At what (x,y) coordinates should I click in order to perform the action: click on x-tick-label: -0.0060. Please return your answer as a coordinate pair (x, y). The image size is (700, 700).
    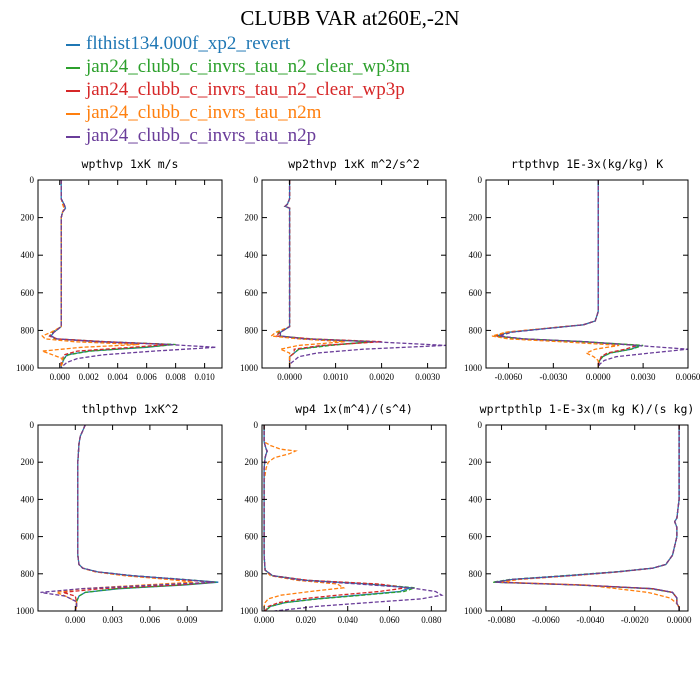
    Looking at the image, I should click on (509, 377).